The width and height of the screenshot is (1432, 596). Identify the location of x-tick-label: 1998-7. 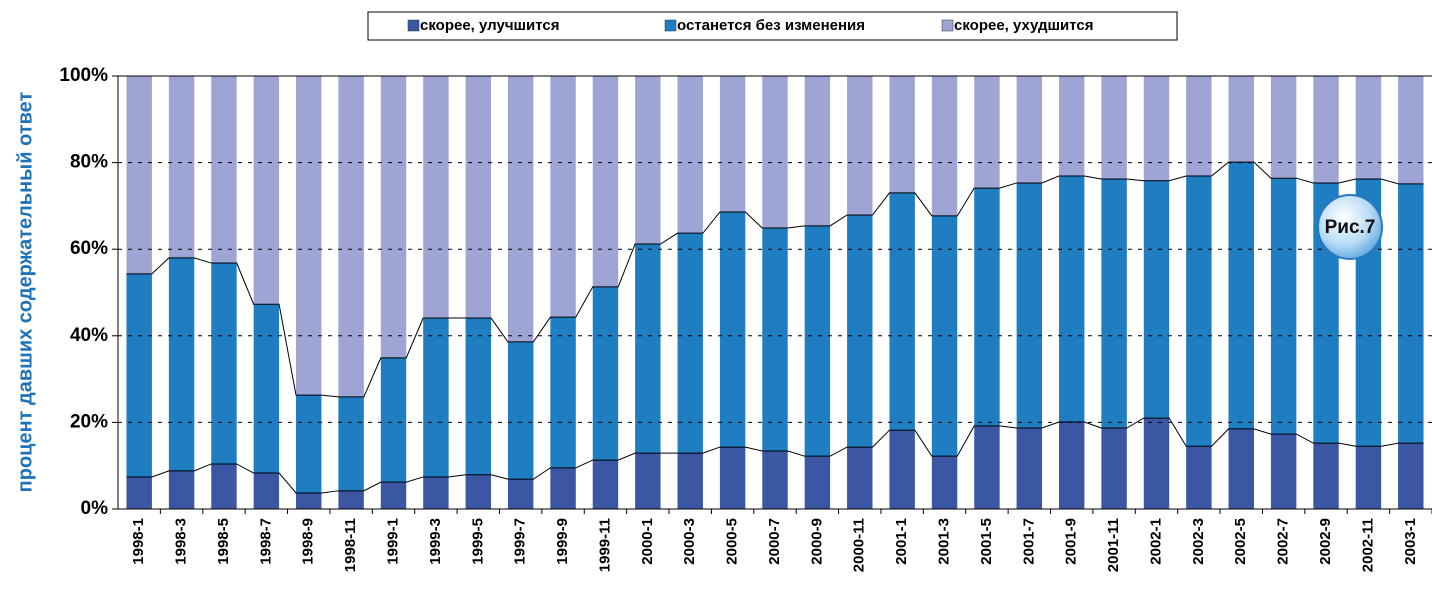
(265, 541).